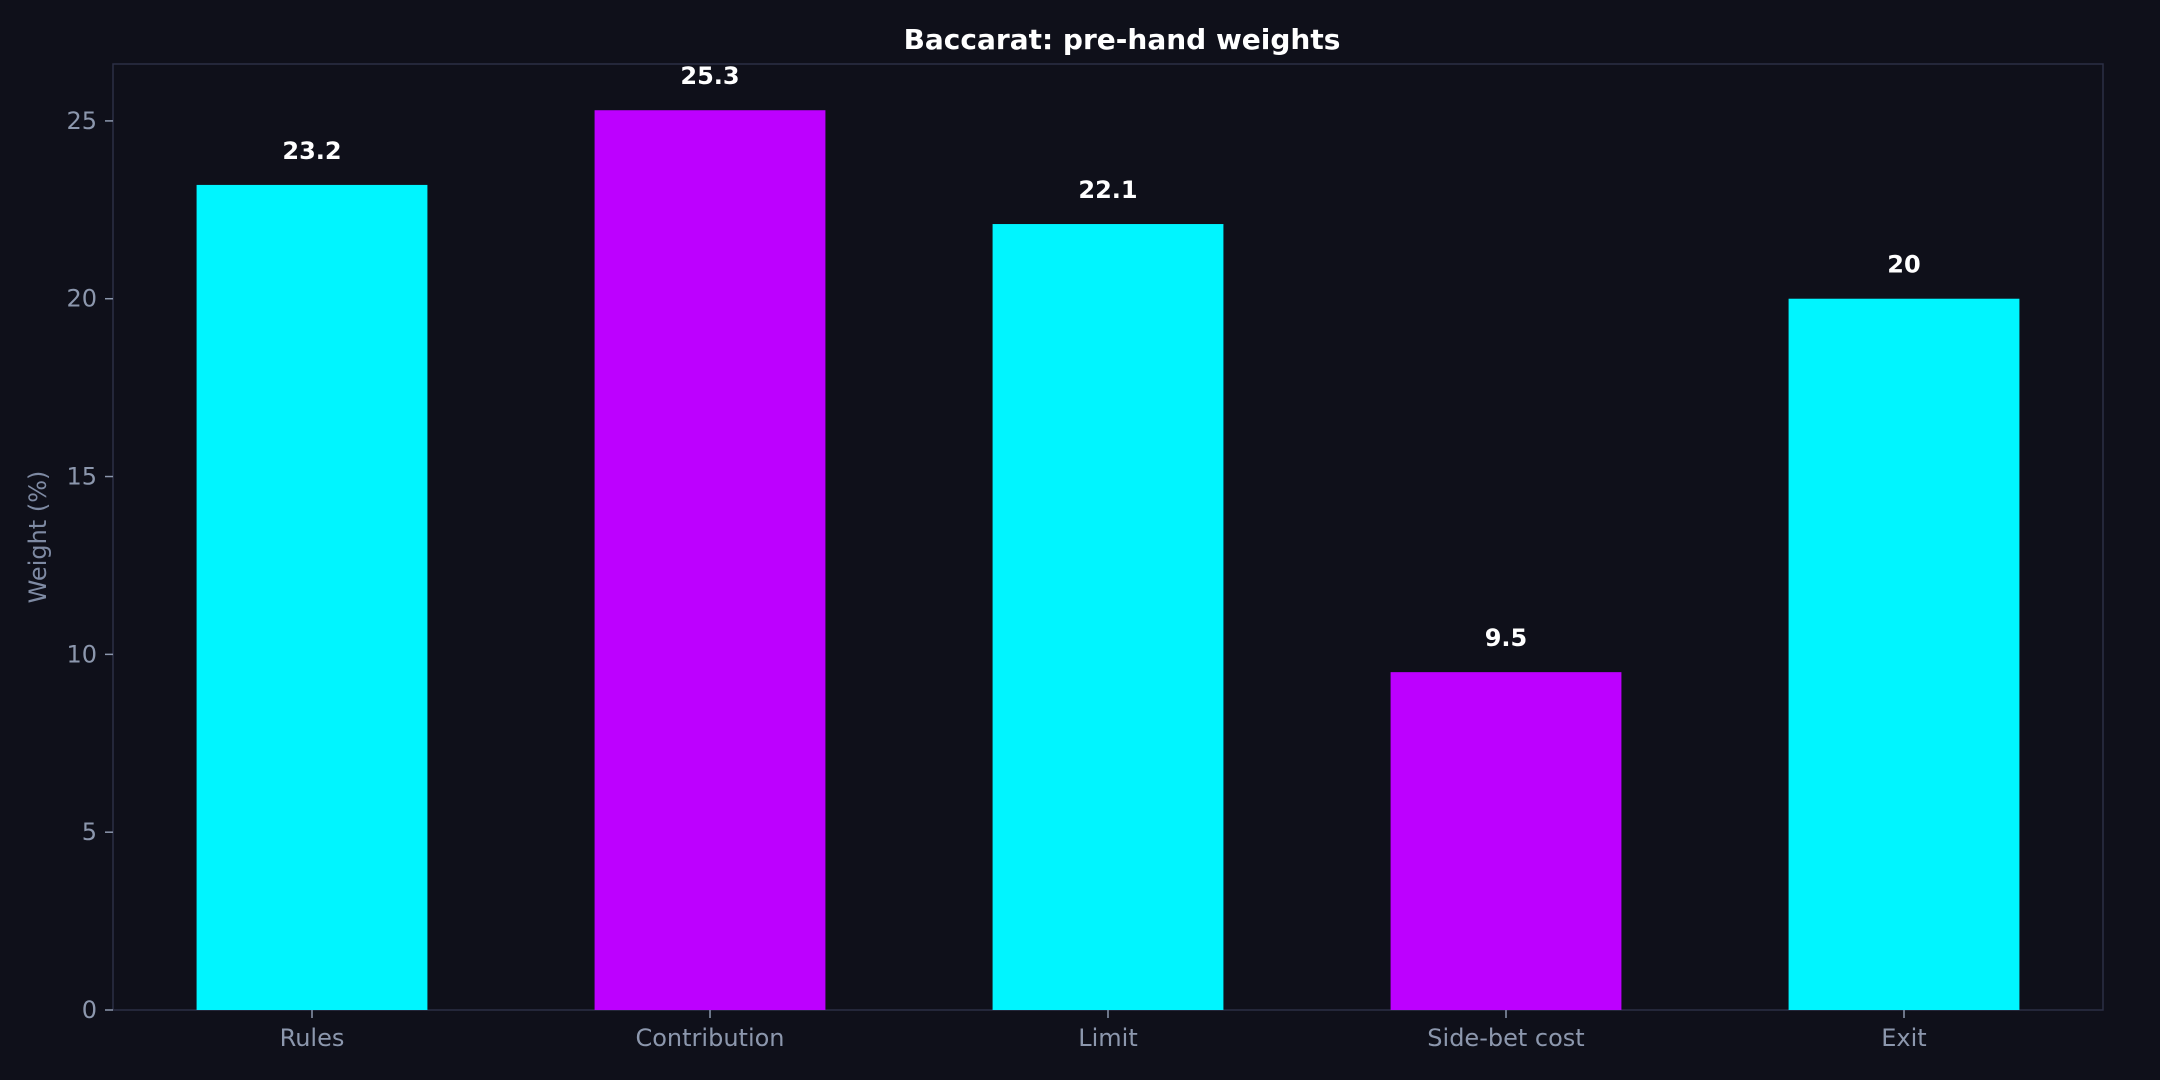  What do you see at coordinates (1122, 39) in the screenshot?
I see `chart-title: Baccarat: pre-hand weights` at bounding box center [1122, 39].